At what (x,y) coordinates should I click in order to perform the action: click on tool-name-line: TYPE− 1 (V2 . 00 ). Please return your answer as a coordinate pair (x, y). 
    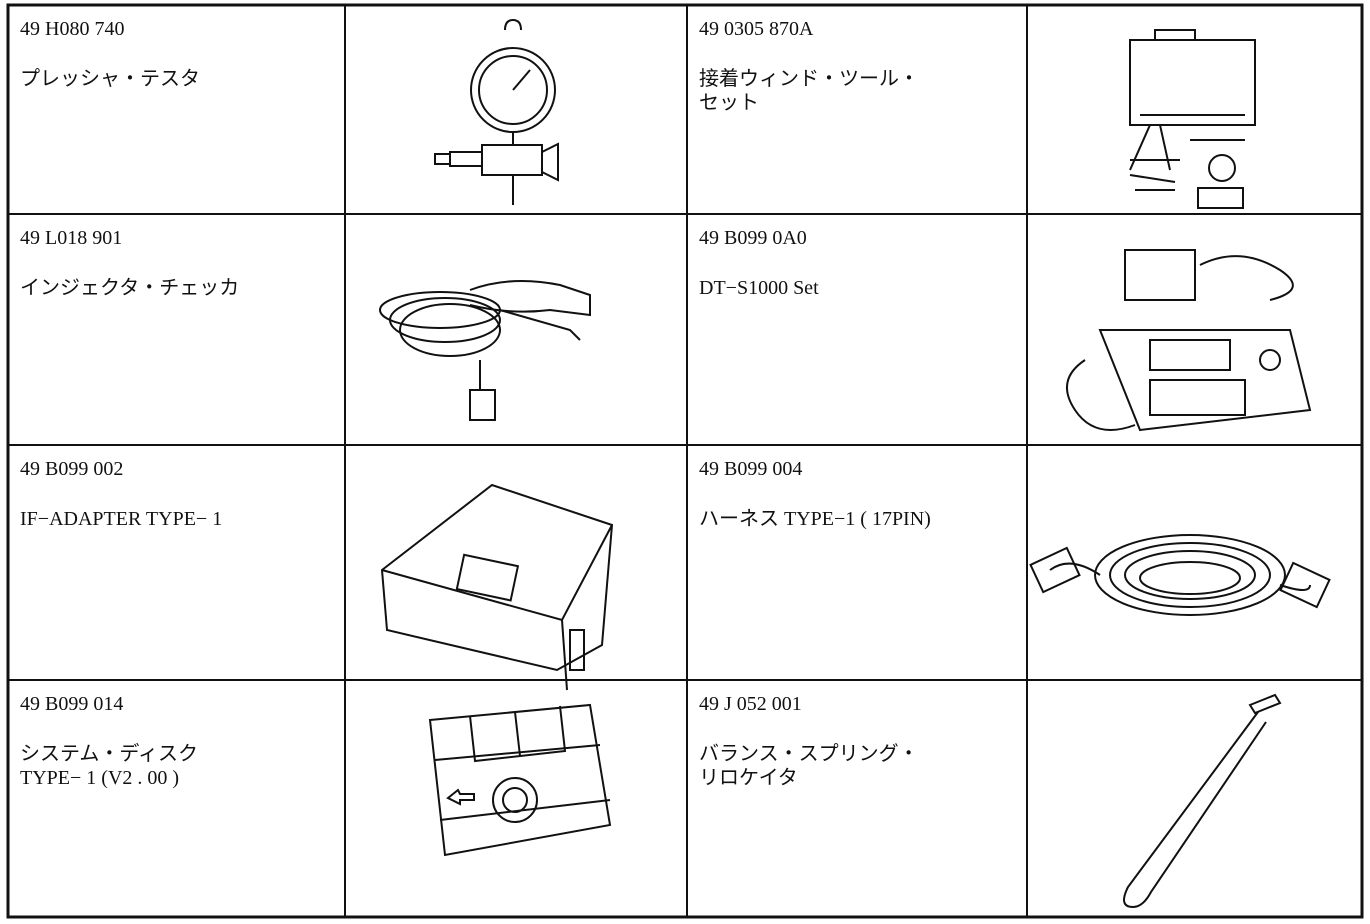
    Looking at the image, I should click on (100, 778).